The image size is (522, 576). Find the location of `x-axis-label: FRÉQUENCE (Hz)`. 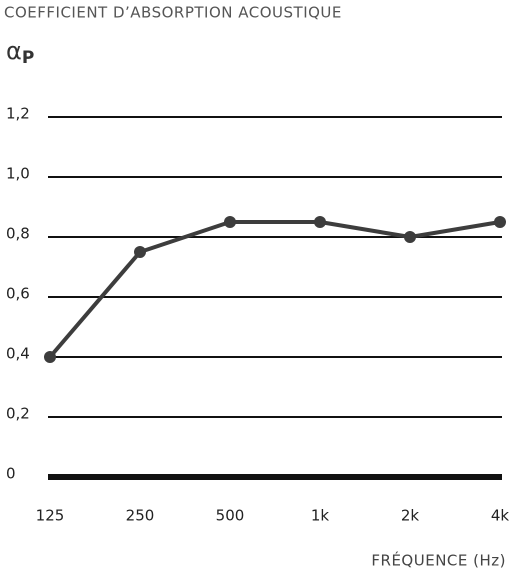

x-axis-label: FRÉQUENCE (Hz) is located at coordinates (438, 560).